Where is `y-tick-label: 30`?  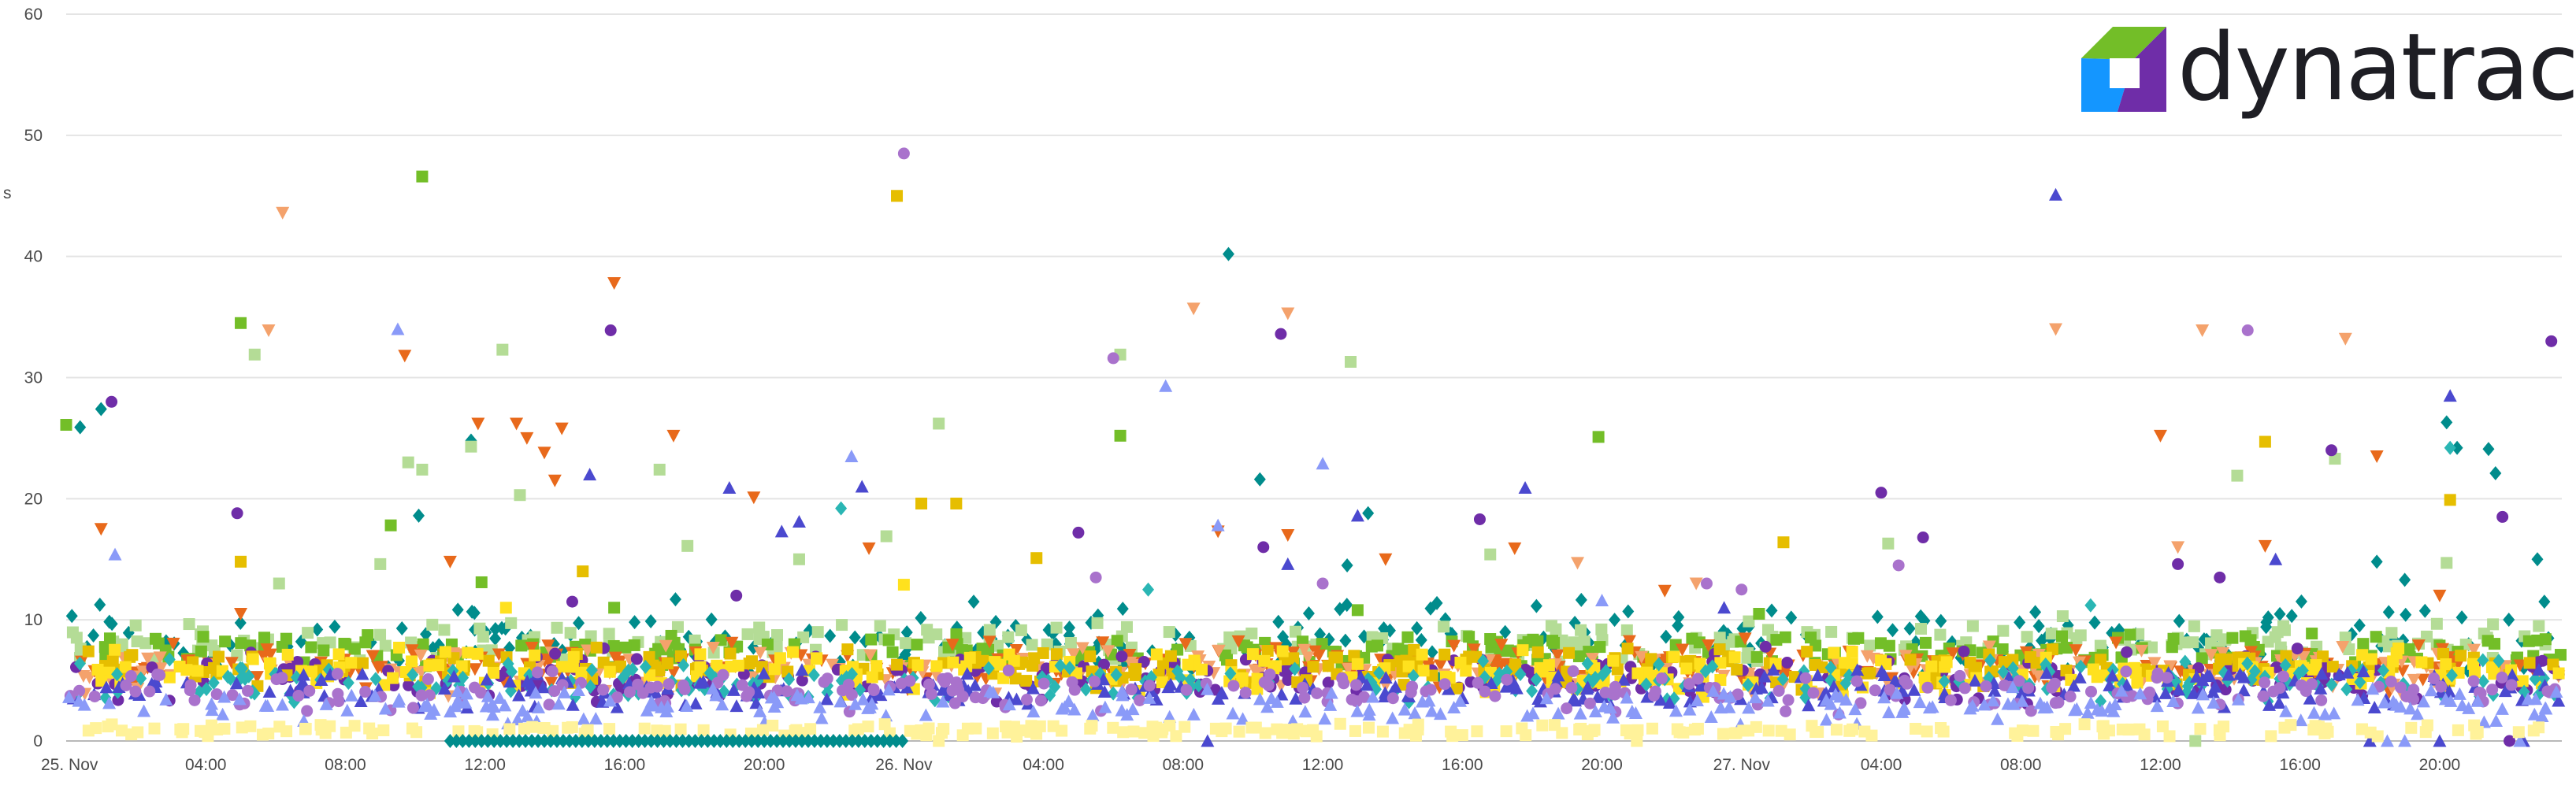 y-tick-label: 30 is located at coordinates (33, 378).